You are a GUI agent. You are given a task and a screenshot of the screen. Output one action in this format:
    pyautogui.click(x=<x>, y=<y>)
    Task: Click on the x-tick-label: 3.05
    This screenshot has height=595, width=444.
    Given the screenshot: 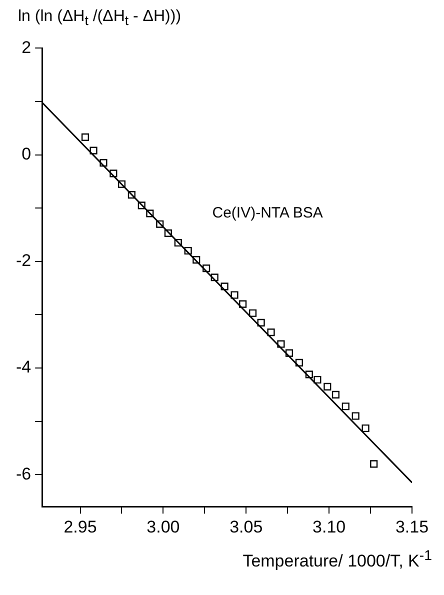 What is the action you would take?
    pyautogui.click(x=246, y=526)
    